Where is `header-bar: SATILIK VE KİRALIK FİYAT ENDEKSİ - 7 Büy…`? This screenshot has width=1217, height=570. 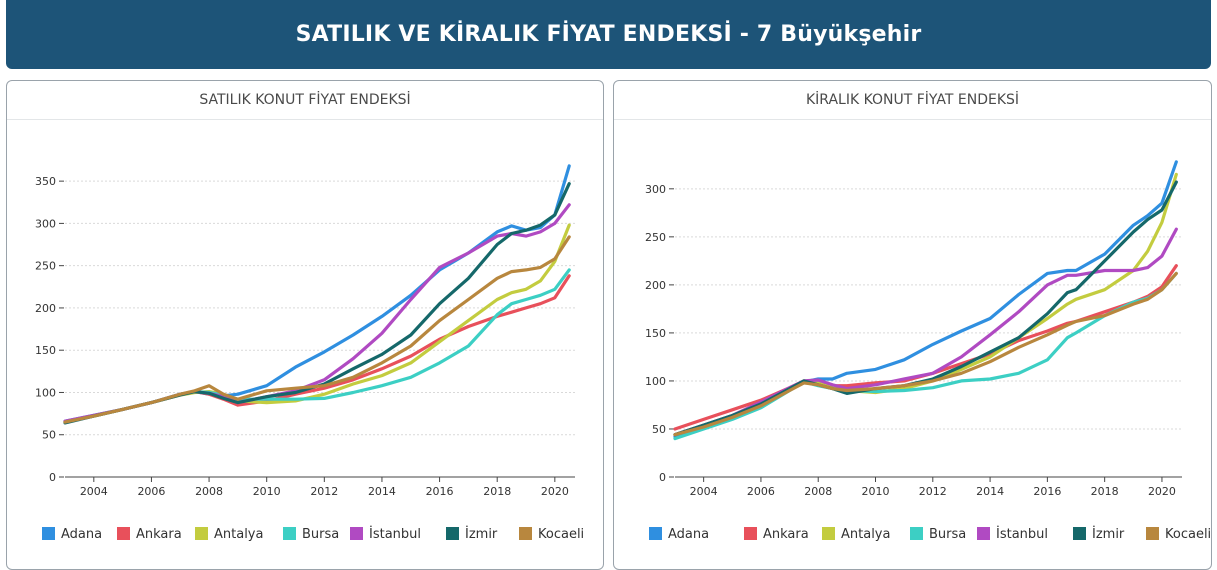
header-bar: SATILIK VE KİRALIK FİYAT ENDEKSİ - 7 Büy… is located at coordinates (608, 34).